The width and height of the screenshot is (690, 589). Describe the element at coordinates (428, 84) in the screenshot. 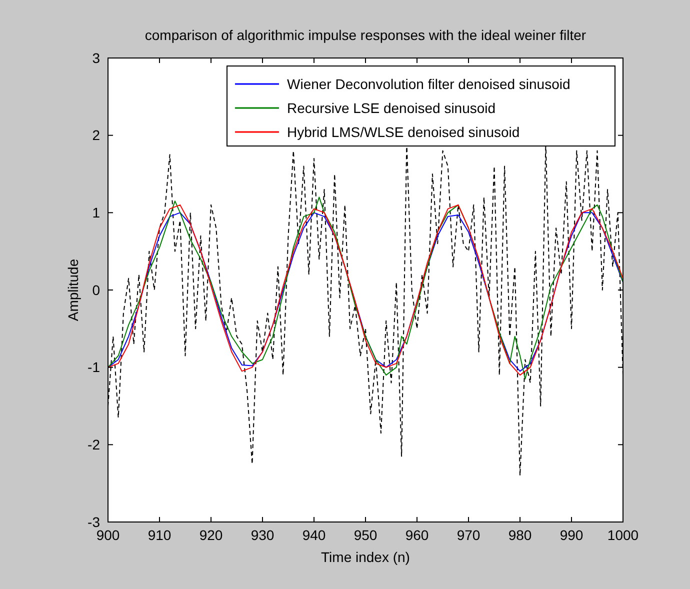

I see `legend-label: Wiener Deconvolution filter denoised sinusoid` at that location.